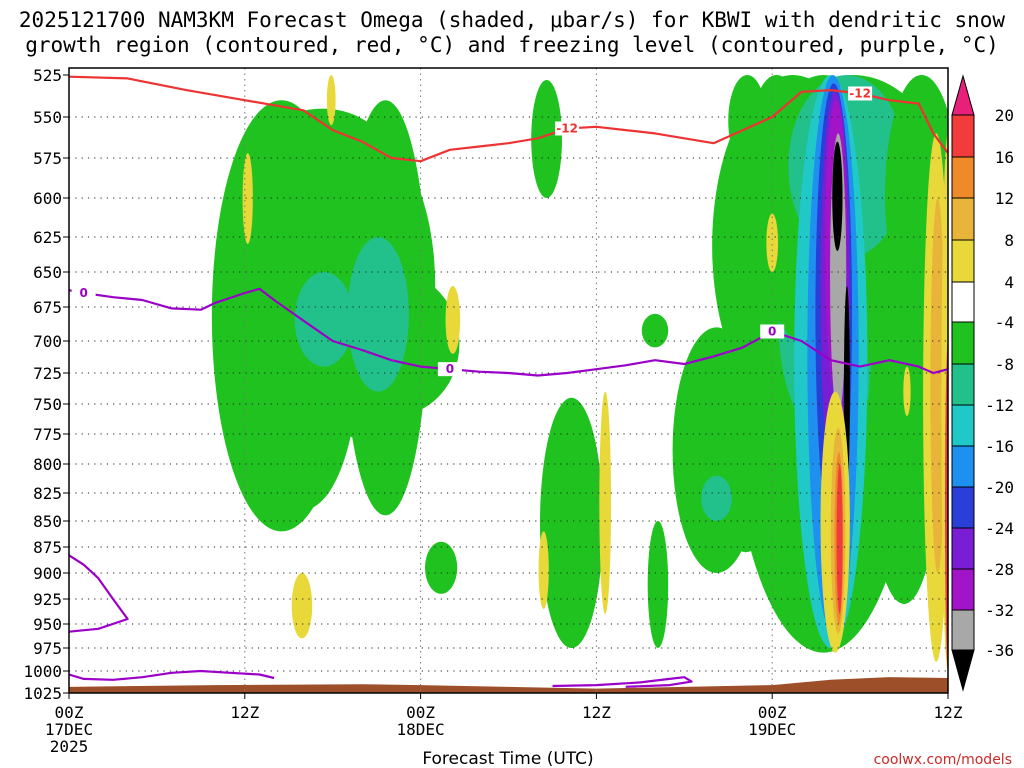  What do you see at coordinates (47, 237) in the screenshot?
I see `y-tick-label: 625` at bounding box center [47, 237].